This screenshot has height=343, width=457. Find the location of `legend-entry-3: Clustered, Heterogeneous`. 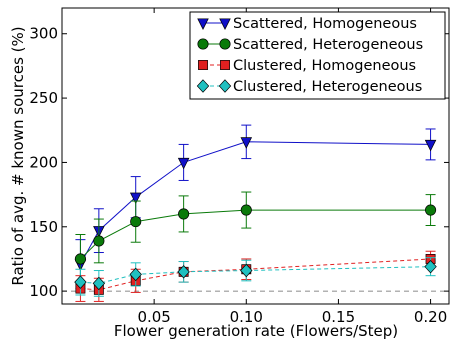

legend-entry-3: Clustered, Heterogeneous is located at coordinates (309, 87).